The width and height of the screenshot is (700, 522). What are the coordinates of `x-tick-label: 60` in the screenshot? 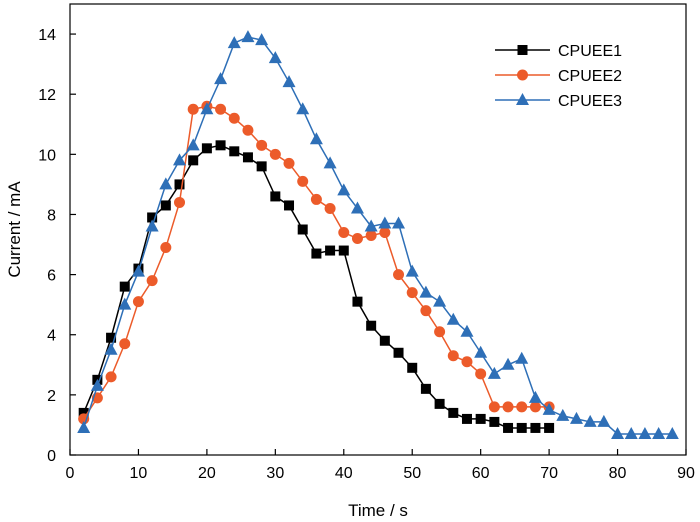 It's located at (481, 473).